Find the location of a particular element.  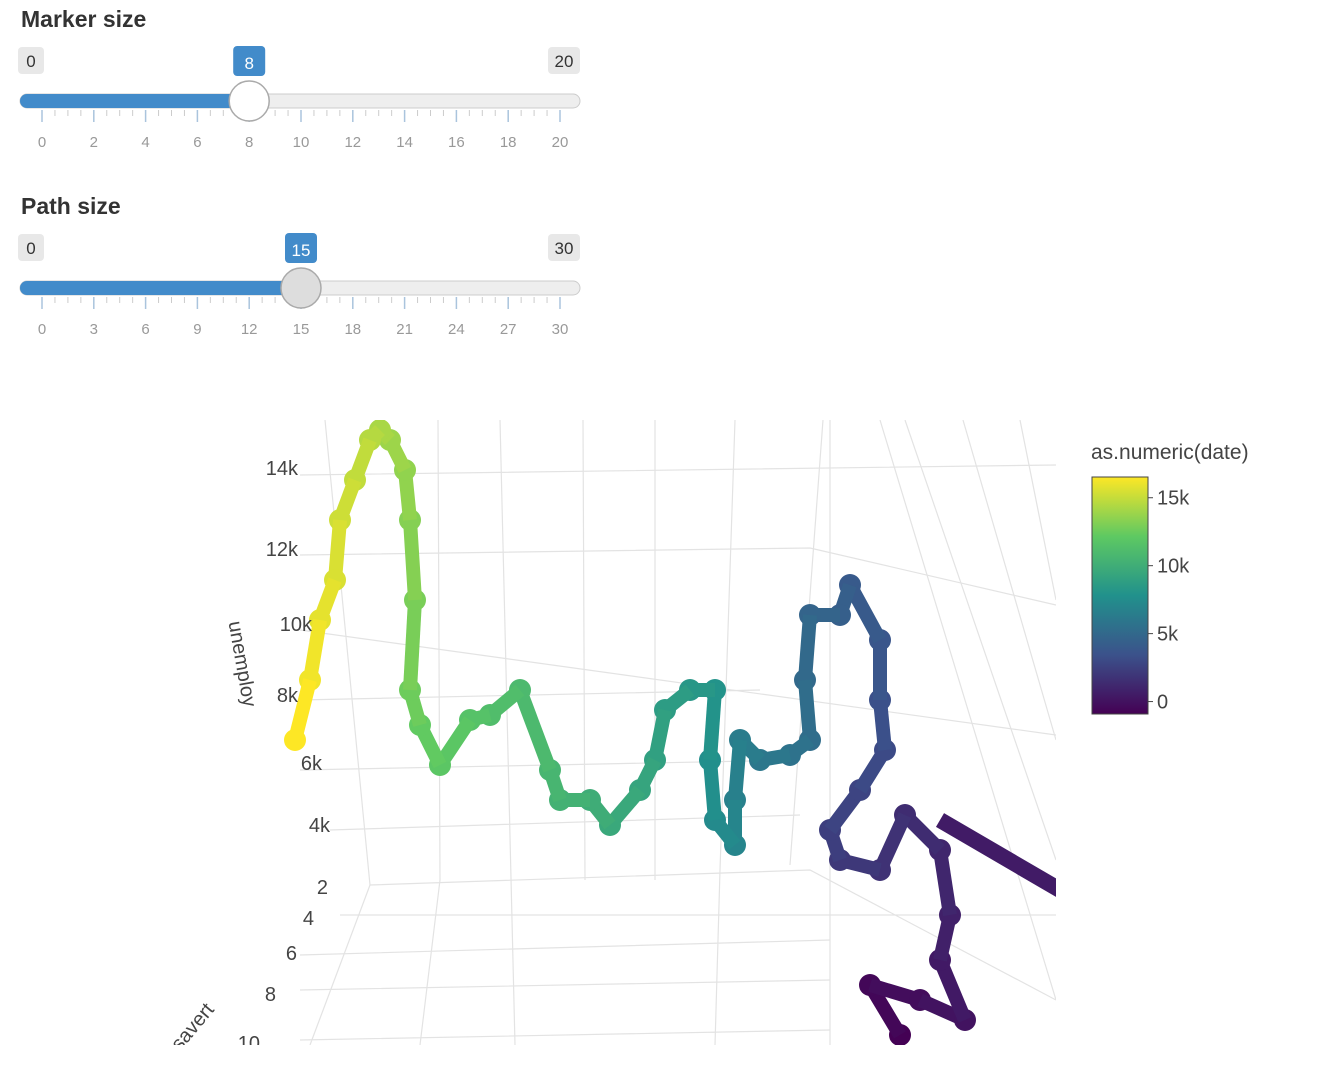

slider-label: Marker size is located at coordinates (83, 19).